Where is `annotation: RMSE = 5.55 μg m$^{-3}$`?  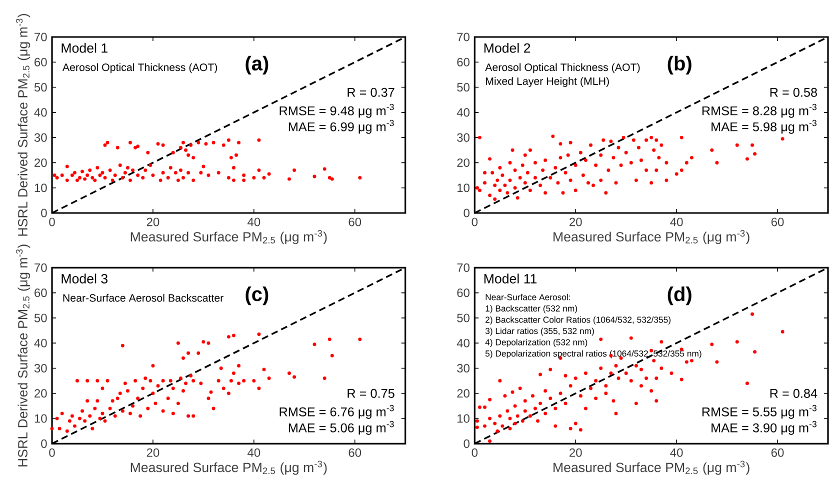
annotation: RMSE = 5.55 μg m$^{-3}$ is located at coordinates (759, 411).